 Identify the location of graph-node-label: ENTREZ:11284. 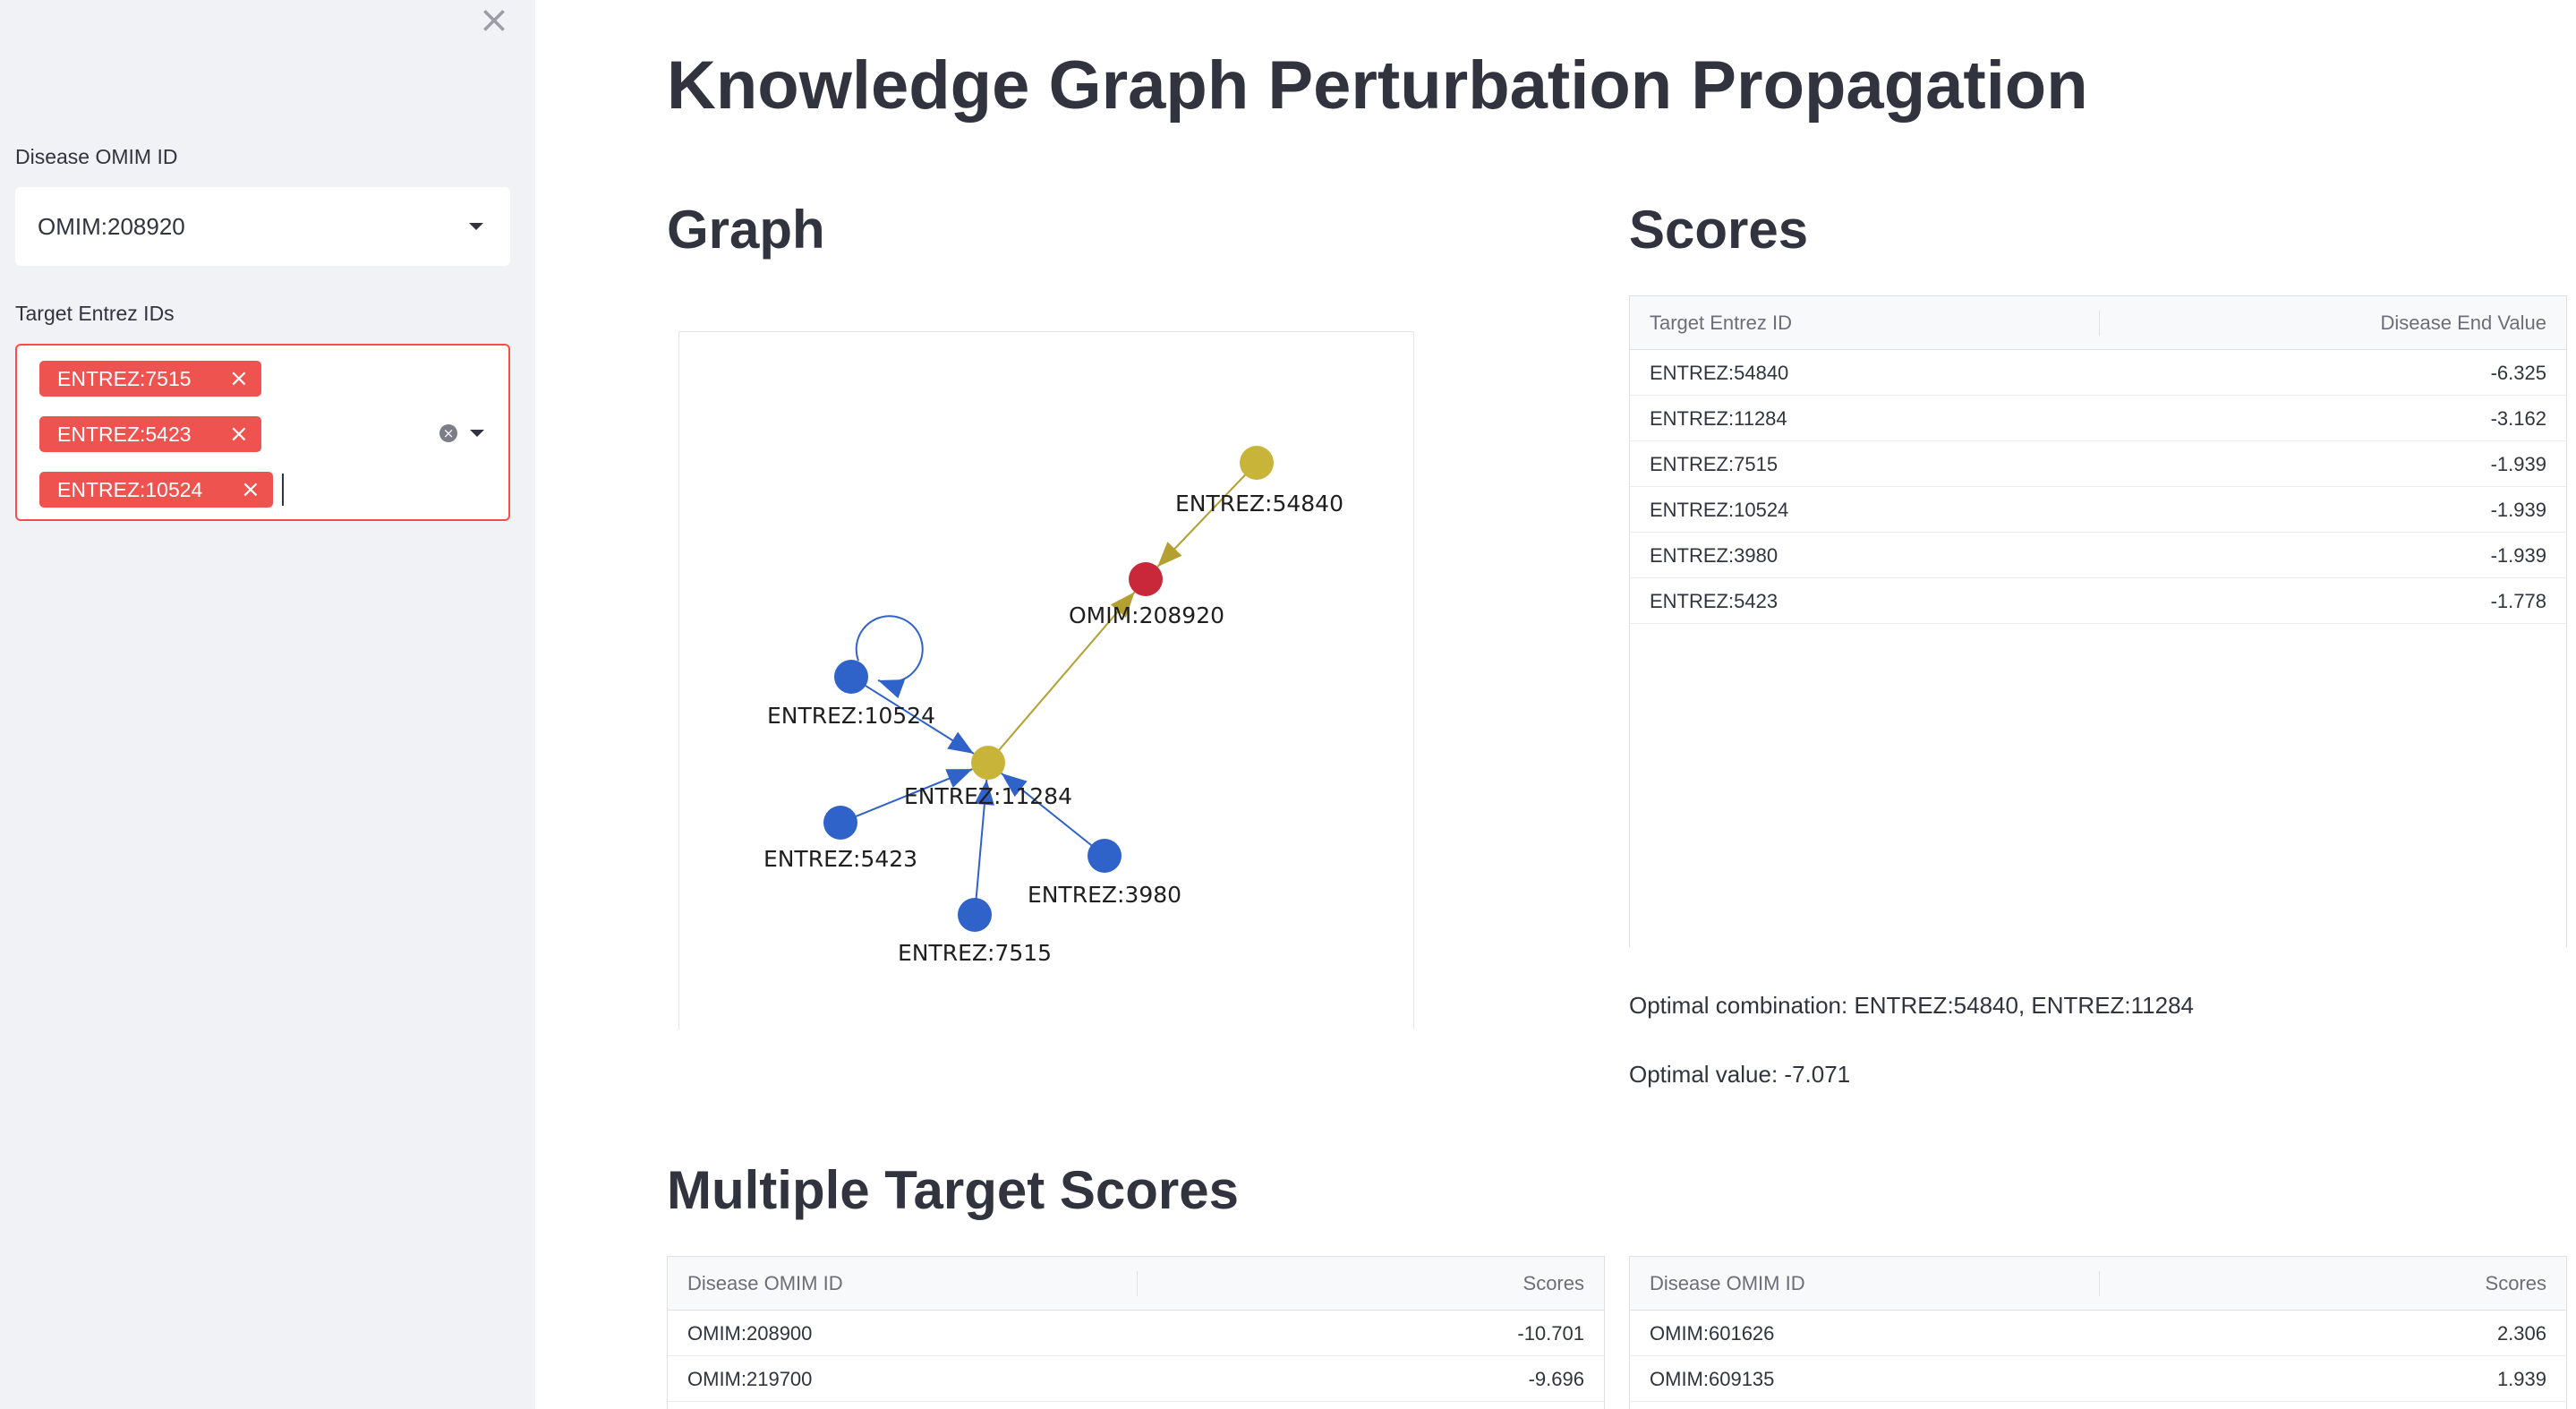
(988, 796).